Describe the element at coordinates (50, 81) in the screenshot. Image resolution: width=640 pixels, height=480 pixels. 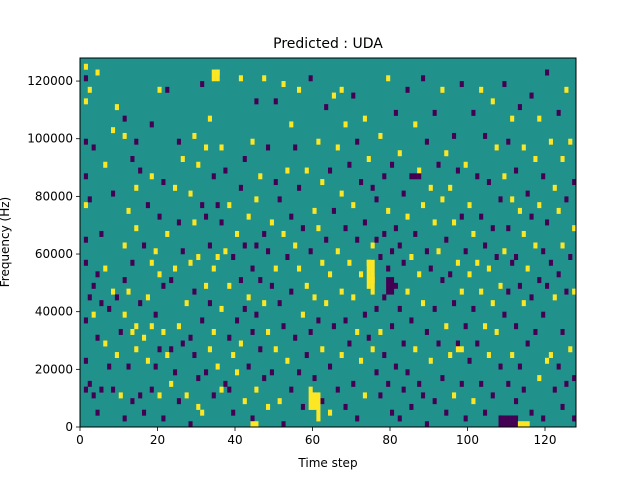
I see `y-tick-label: 120000` at that location.